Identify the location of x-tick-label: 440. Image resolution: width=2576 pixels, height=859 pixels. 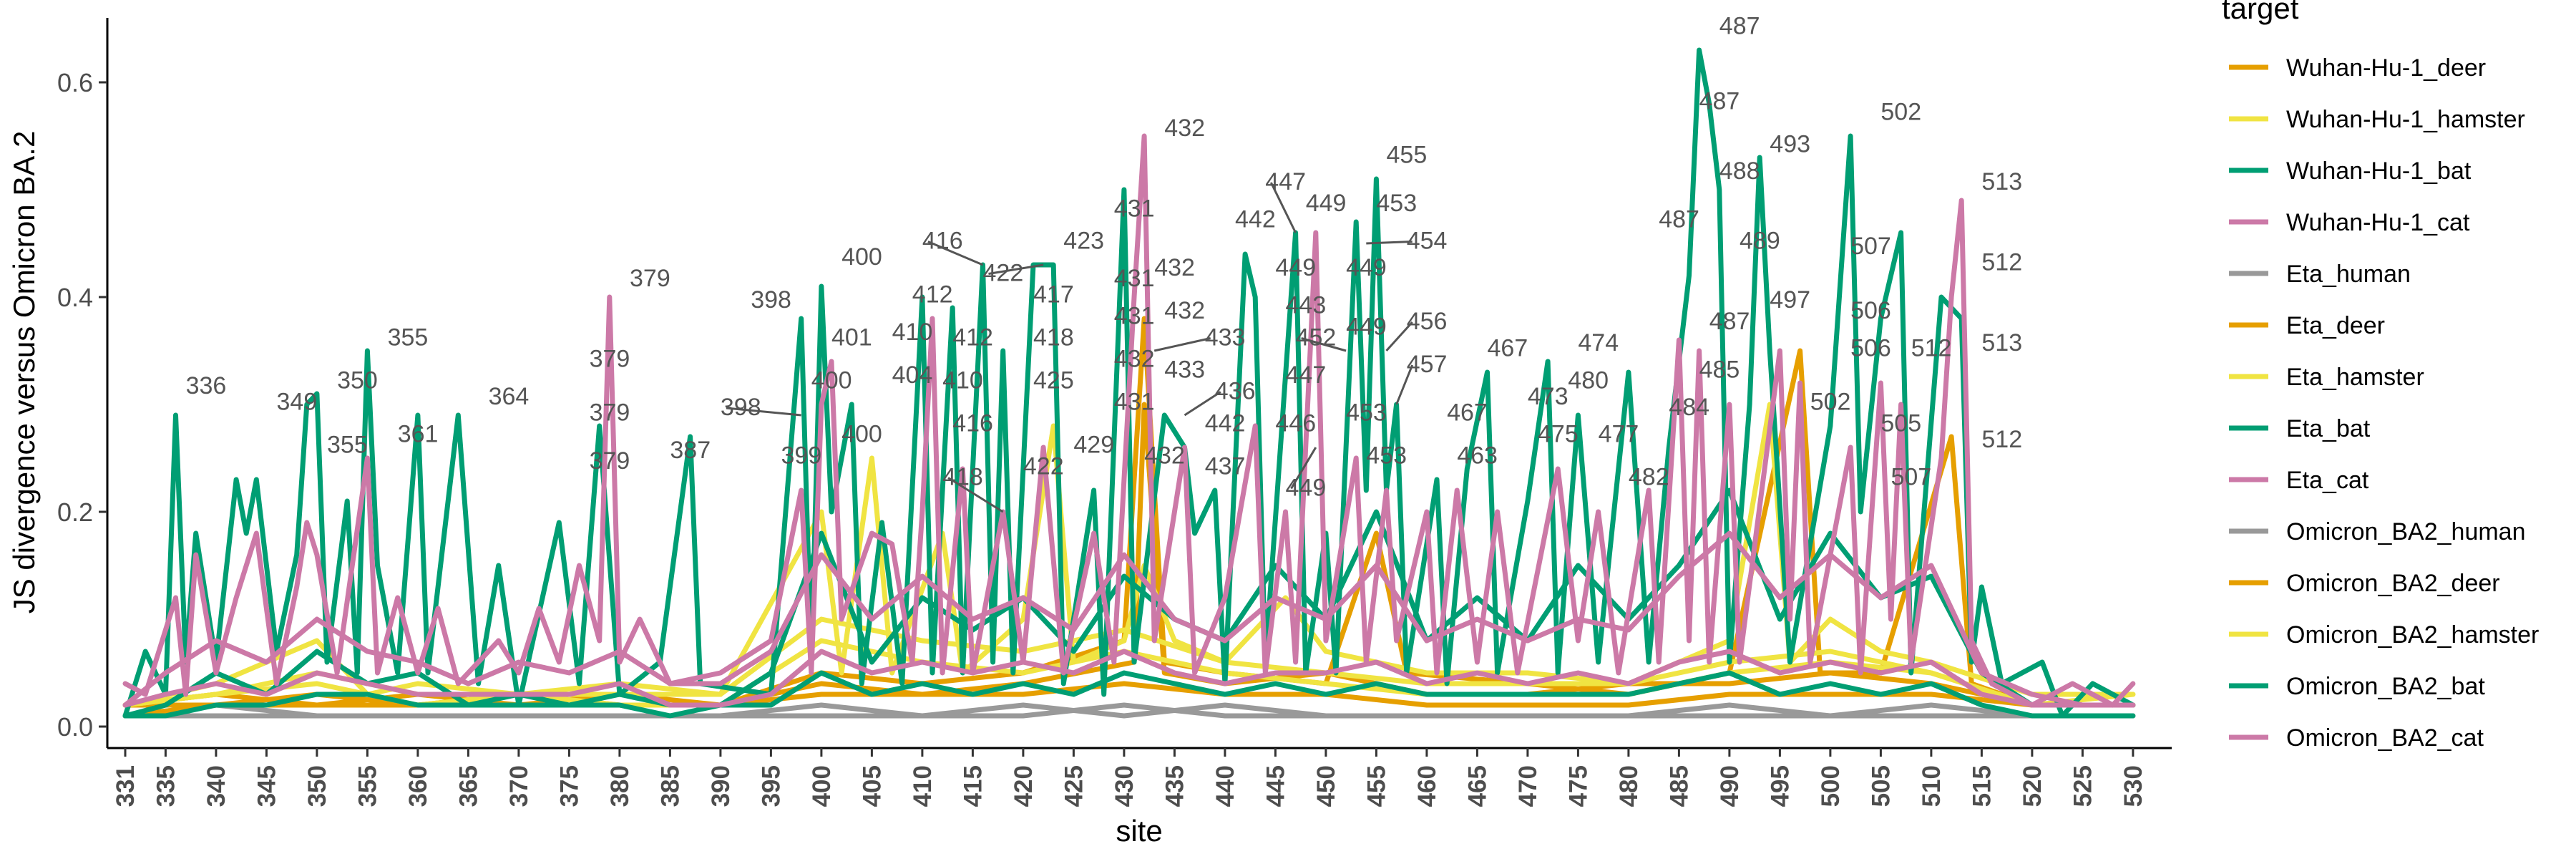
(1225, 786).